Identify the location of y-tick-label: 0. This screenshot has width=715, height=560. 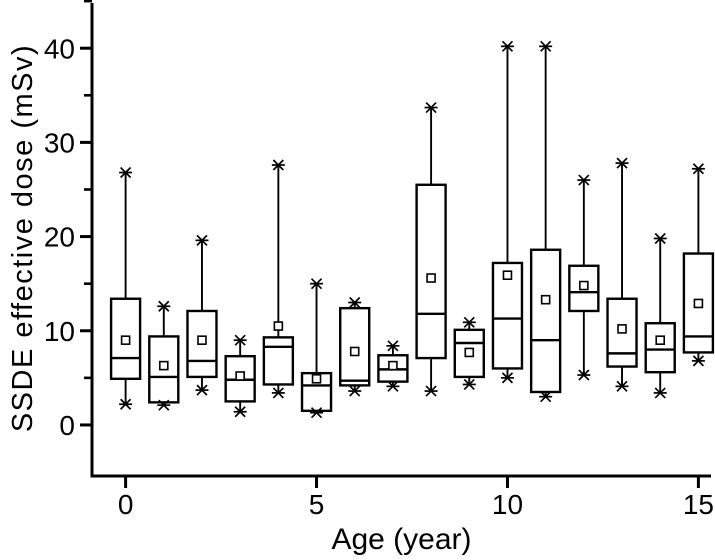
(67, 425).